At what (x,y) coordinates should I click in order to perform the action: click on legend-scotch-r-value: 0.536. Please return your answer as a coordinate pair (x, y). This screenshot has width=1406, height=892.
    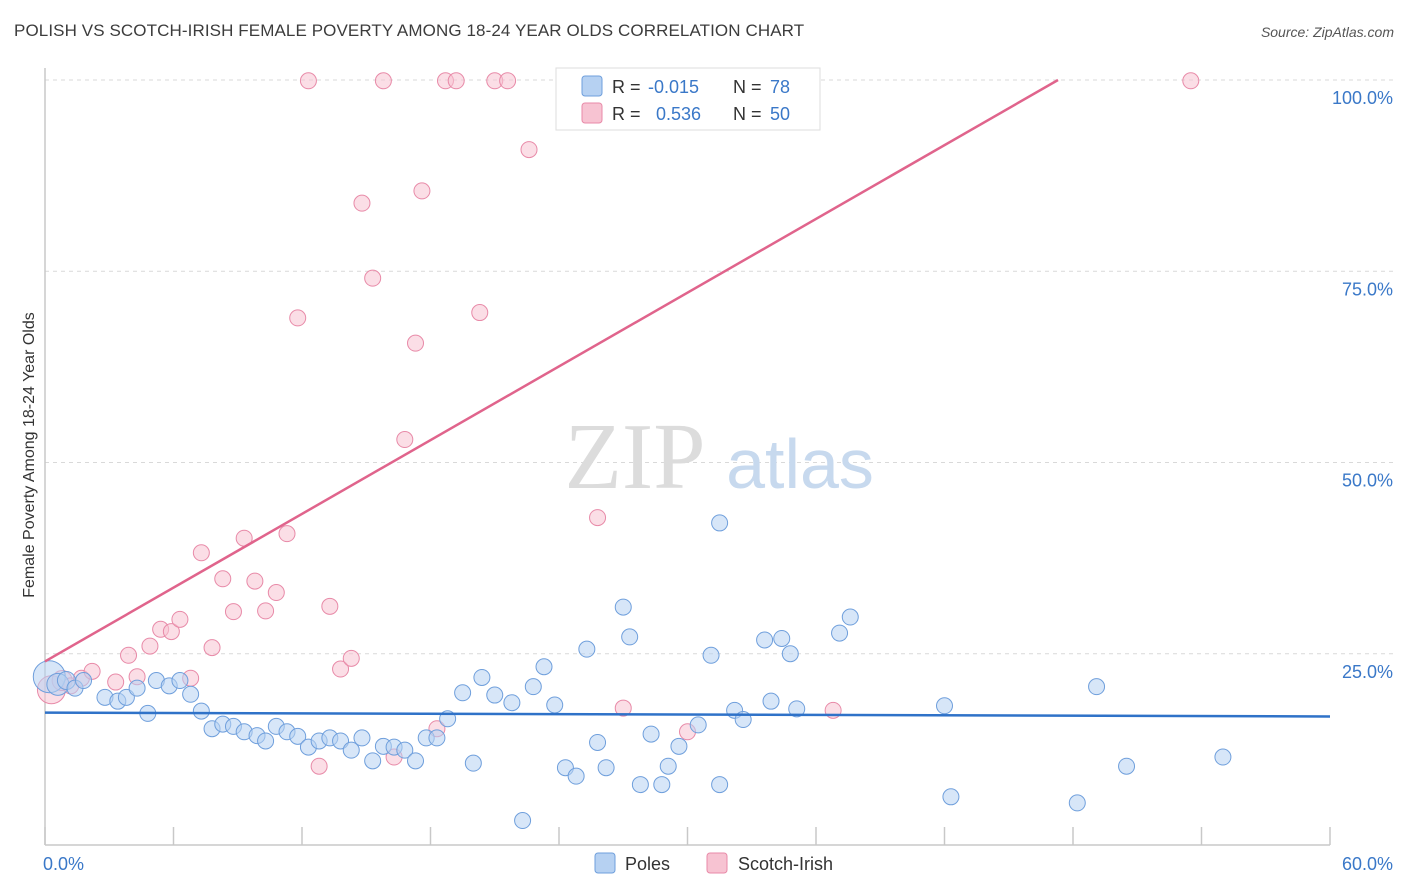
    Looking at the image, I should click on (678, 114).